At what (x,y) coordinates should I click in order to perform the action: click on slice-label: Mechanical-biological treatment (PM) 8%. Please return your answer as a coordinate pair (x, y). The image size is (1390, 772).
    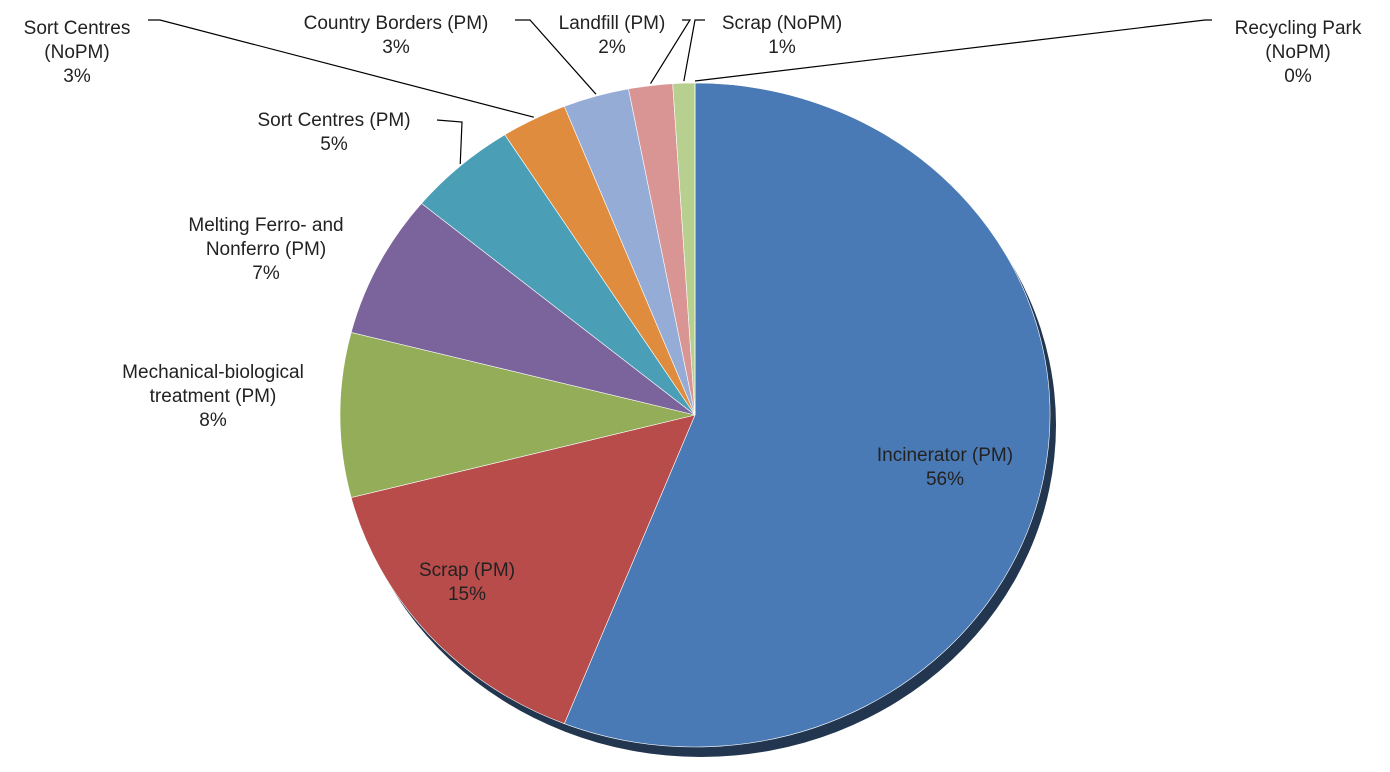
    Looking at the image, I should click on (213, 397).